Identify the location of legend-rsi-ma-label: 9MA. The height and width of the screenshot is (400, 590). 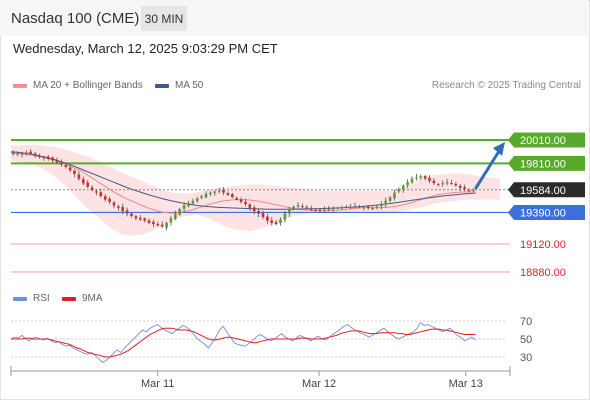
(92, 298).